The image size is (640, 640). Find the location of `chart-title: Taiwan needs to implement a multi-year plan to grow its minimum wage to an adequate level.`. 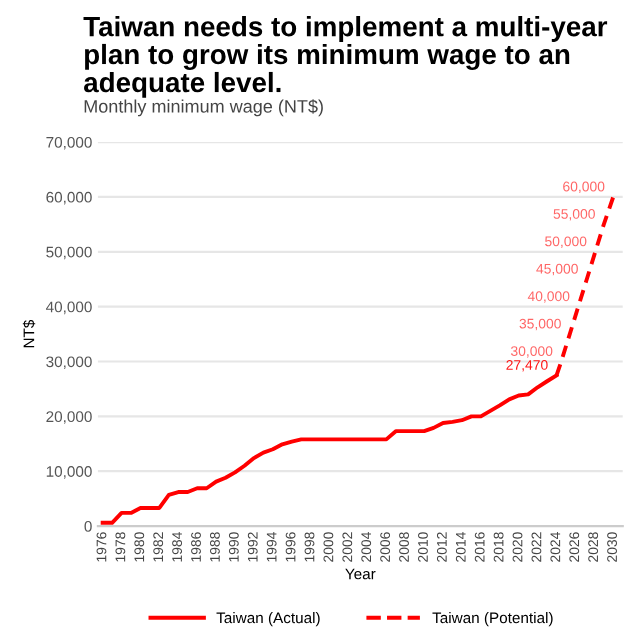

chart-title: Taiwan needs to implement a multi-year plan to grow its minimum wage to an adequate level. is located at coordinates (345, 57).